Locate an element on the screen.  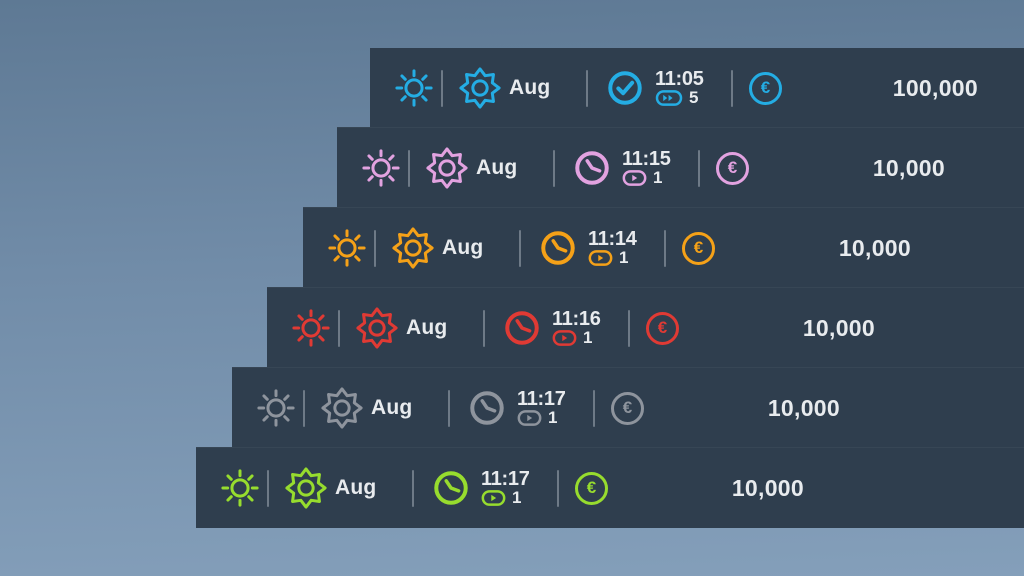
savegame-row-2: Aug 11:15 1 € 10,000 is located at coordinates (680, 167).